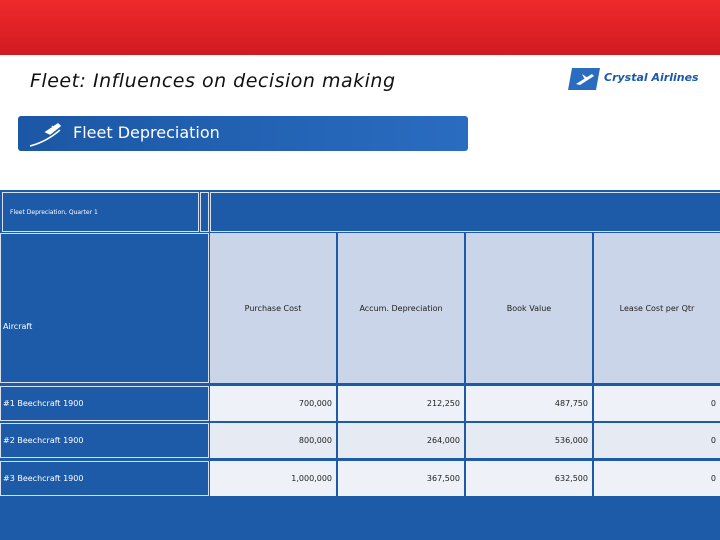 This screenshot has width=720, height=540. I want to click on logo-icon, so click(584, 79).